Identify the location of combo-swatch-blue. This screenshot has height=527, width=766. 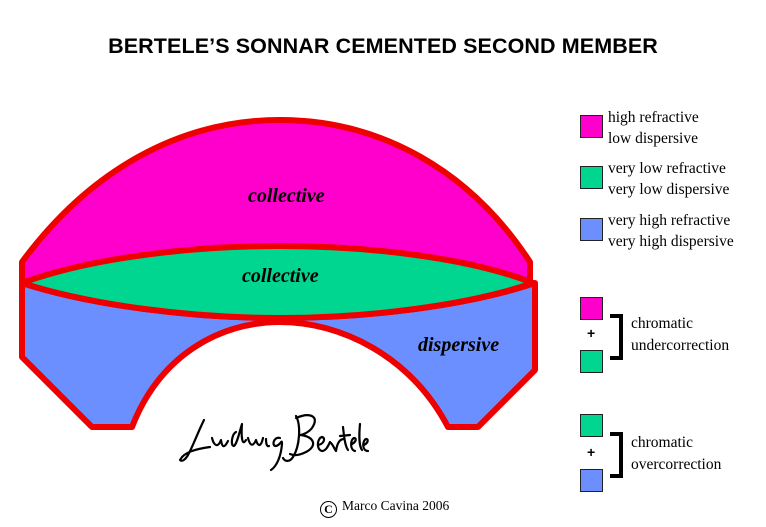
(591, 480).